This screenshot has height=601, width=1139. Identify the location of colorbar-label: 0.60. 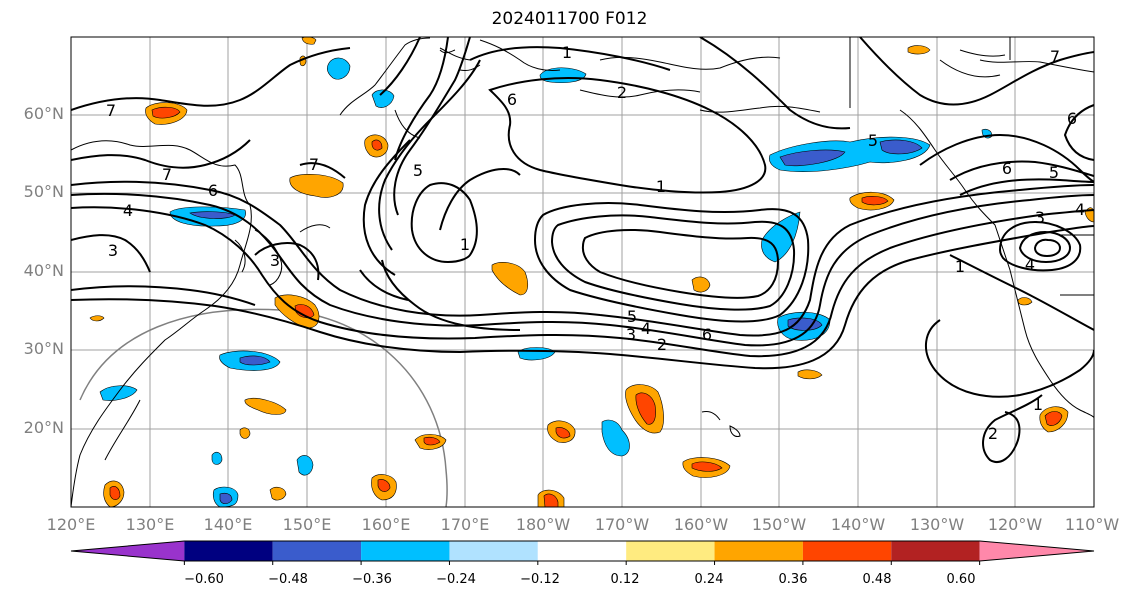
(961, 579).